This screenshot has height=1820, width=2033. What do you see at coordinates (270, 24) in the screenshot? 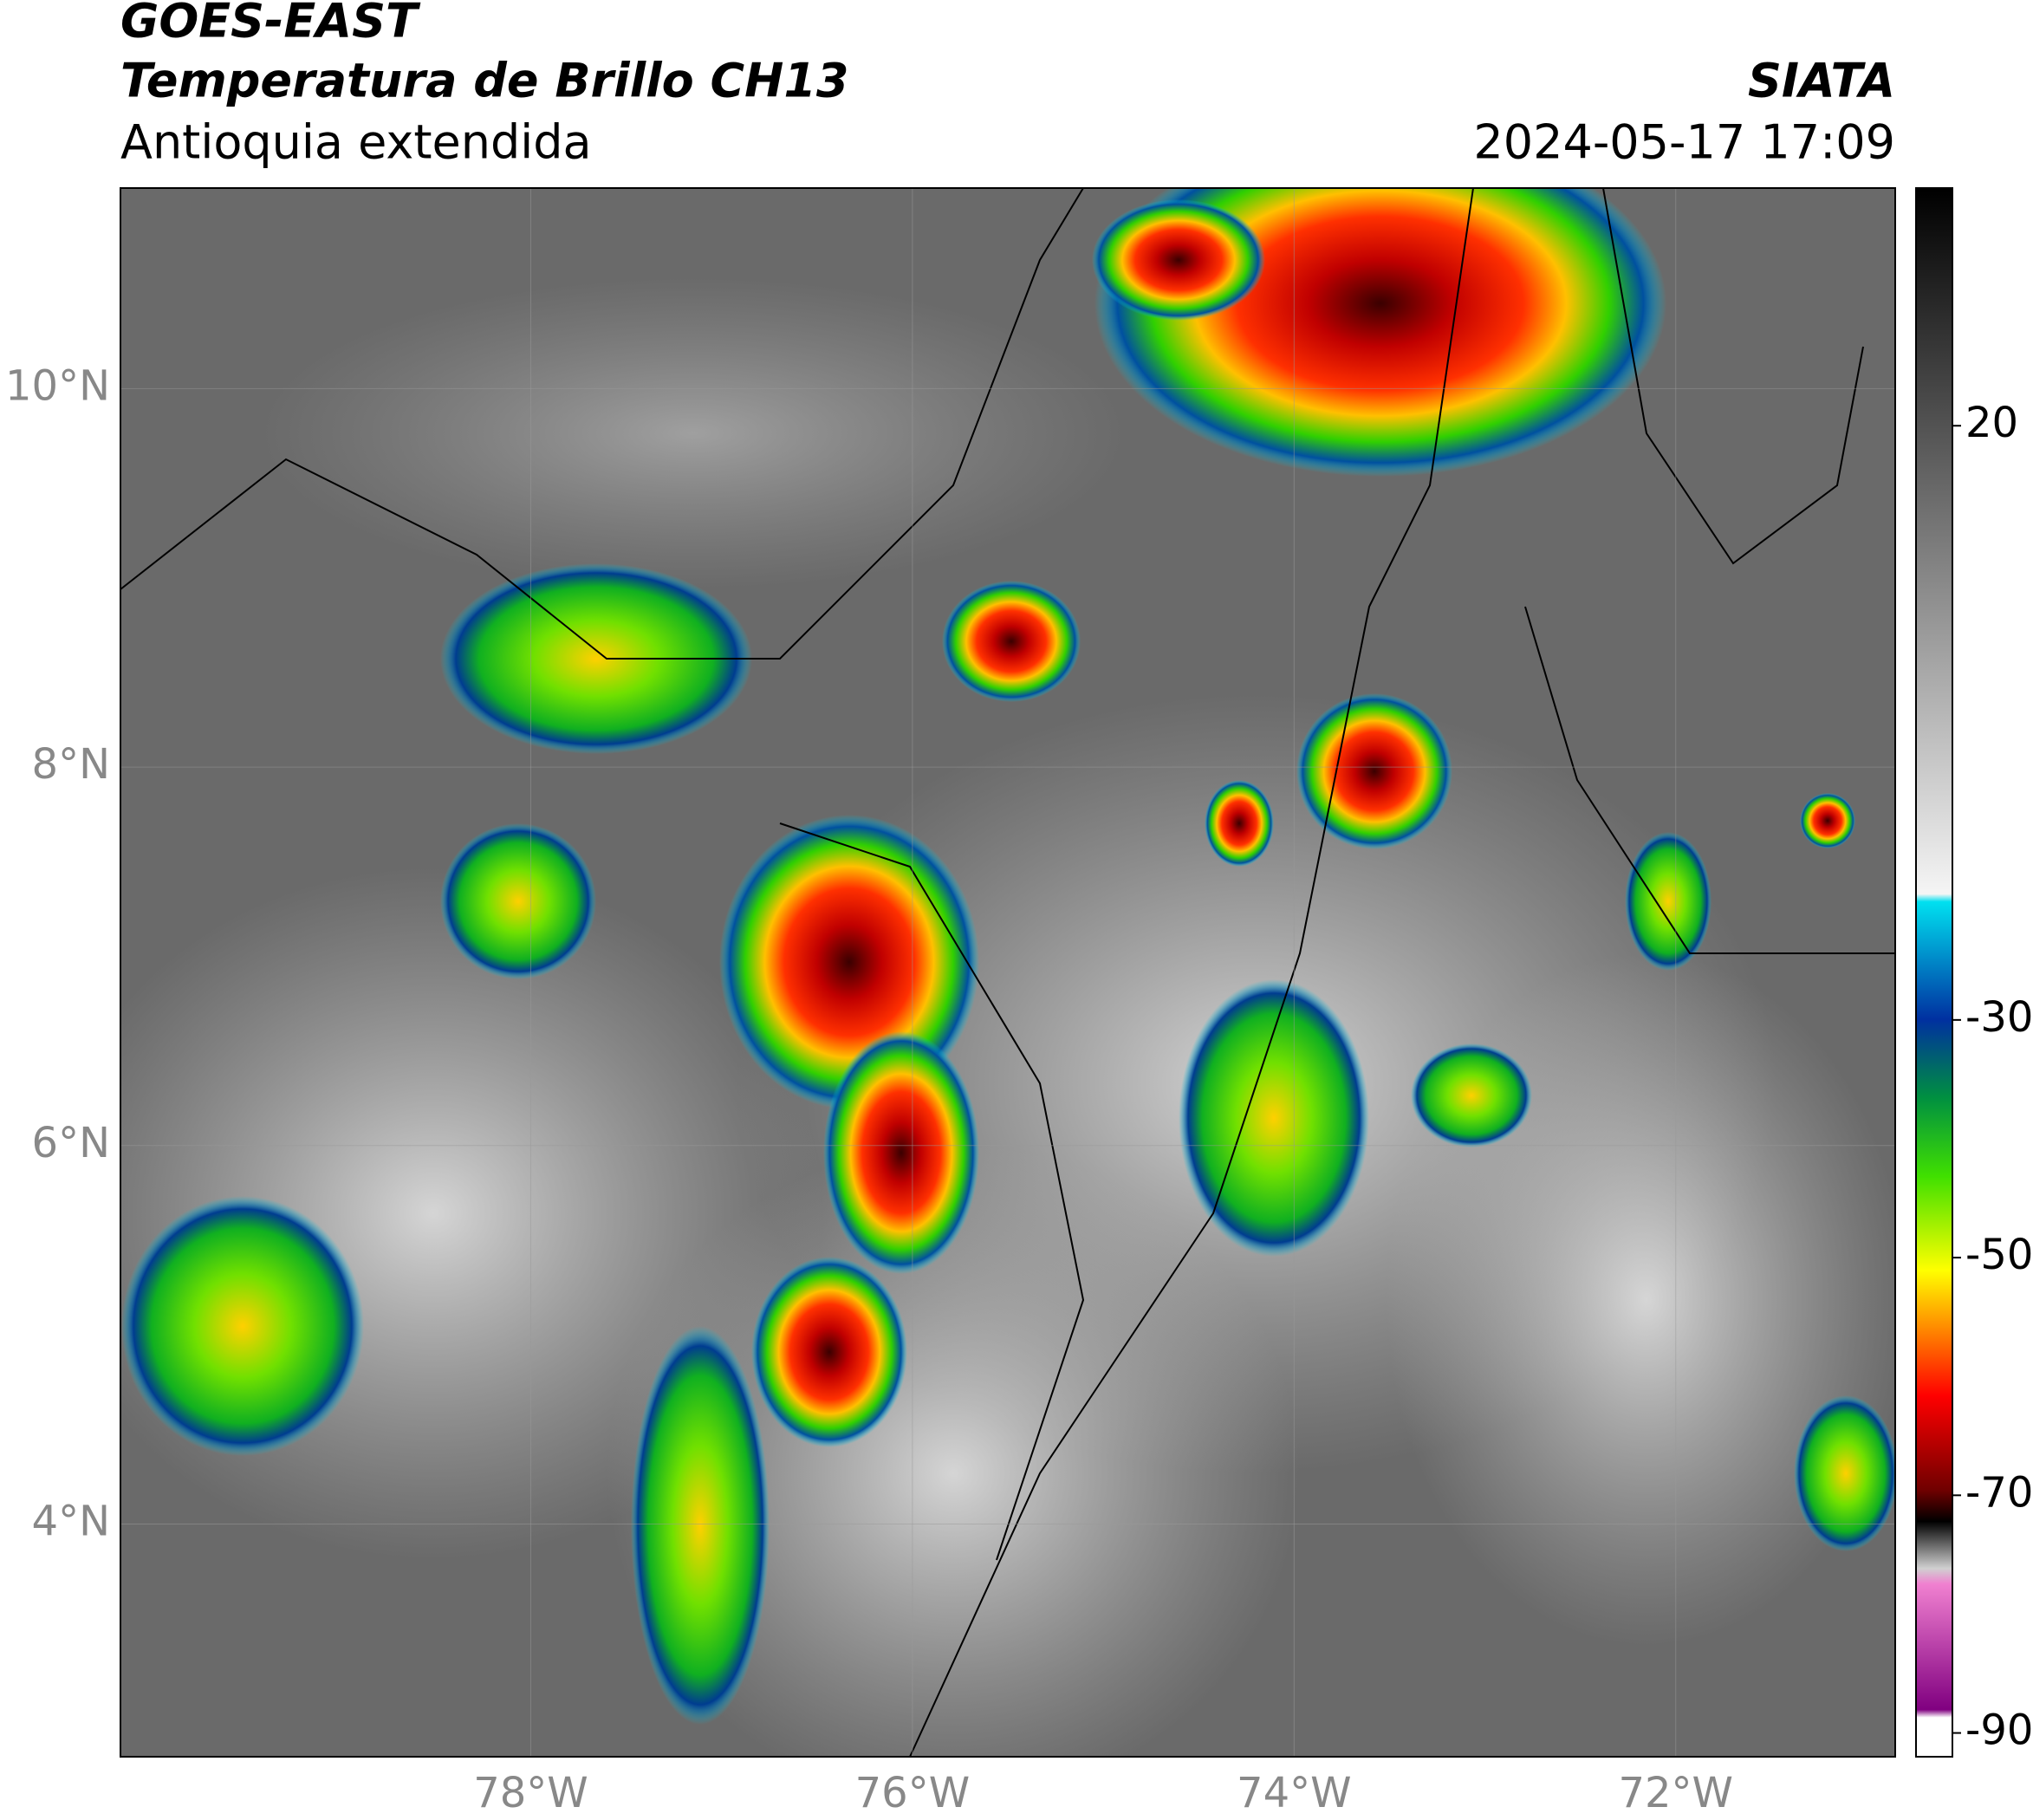
I see `title: GOES-EAST` at bounding box center [270, 24].